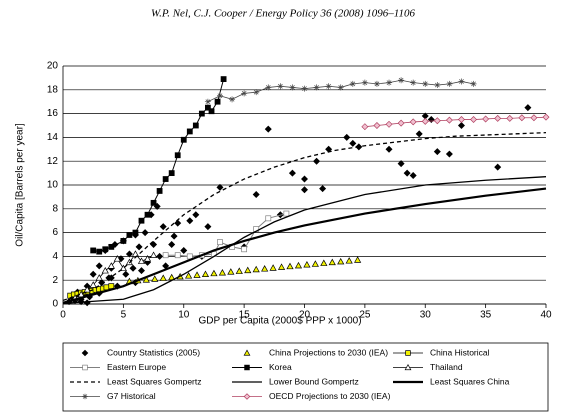 The image size is (567, 416). Describe the element at coordinates (63, 315) in the screenshot. I see `x-tick-label: 0` at that location.